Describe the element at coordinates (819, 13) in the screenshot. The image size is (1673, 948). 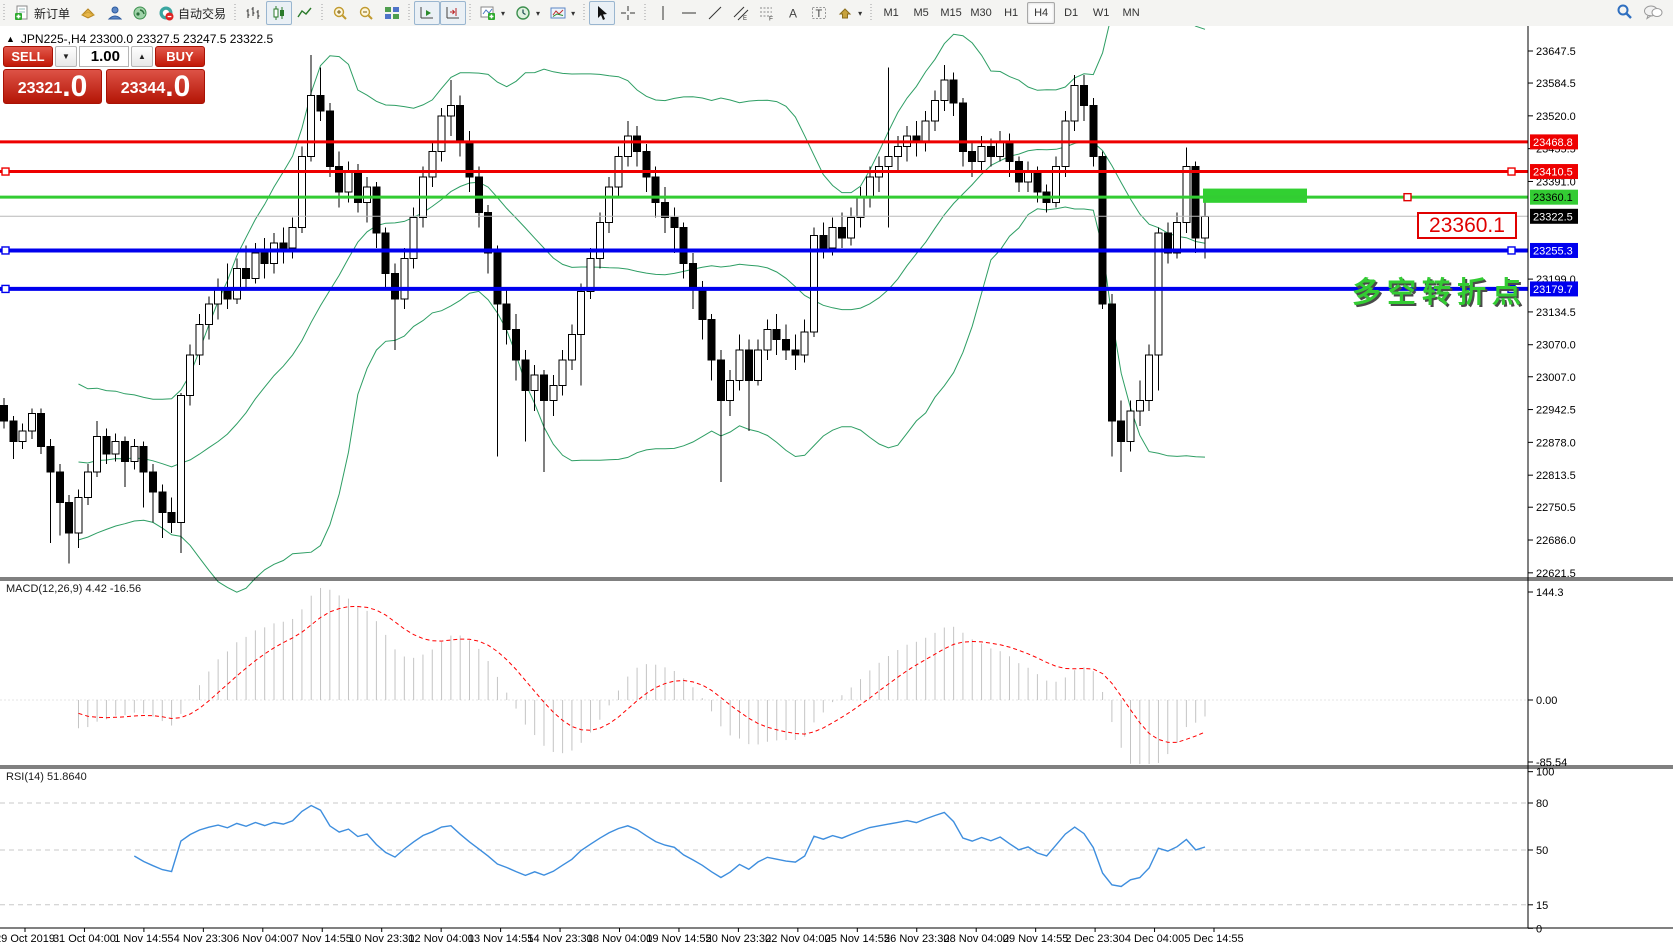
I see `text-label-tool: T` at that location.